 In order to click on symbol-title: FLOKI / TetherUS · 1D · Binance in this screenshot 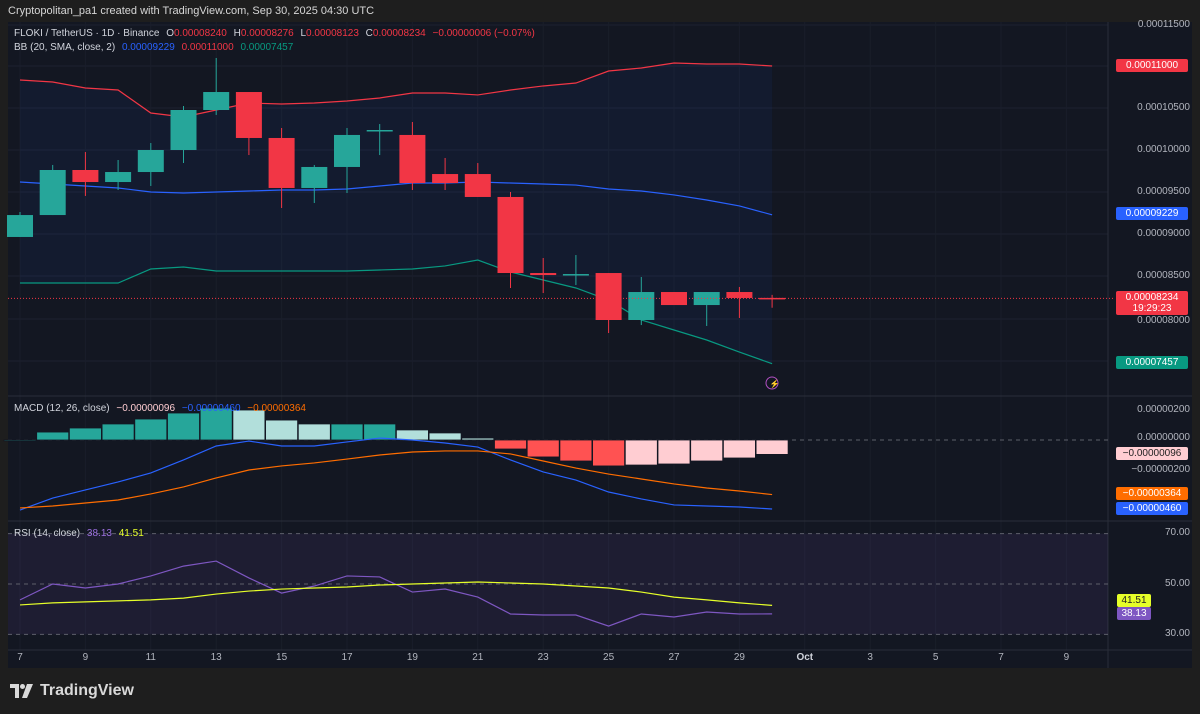, I will do `click(87, 33)`.